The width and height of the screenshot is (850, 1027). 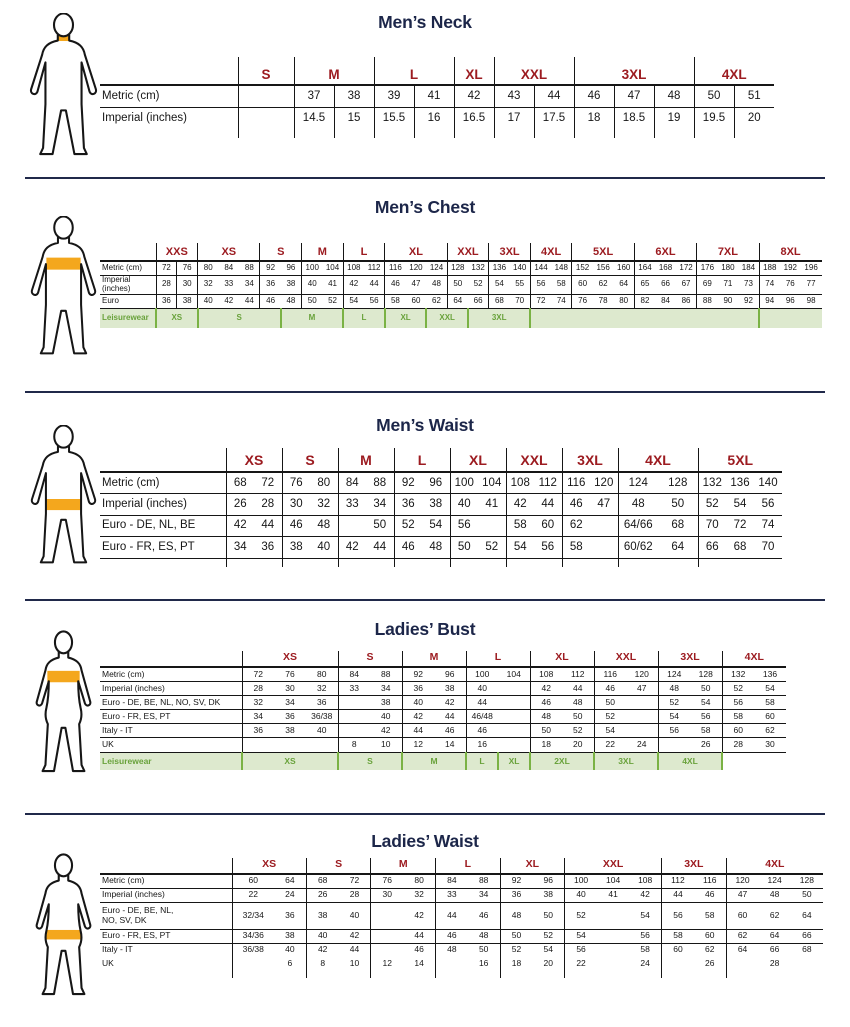 I want to click on leisurewear-cell: L, so click(x=363, y=318).